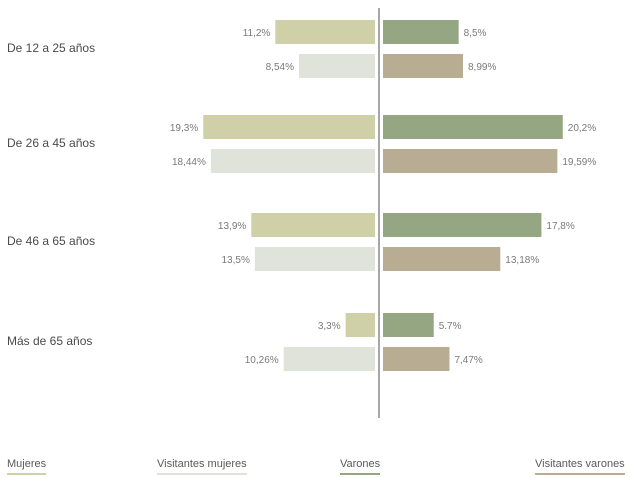 The image size is (641, 478). What do you see at coordinates (232, 226) in the screenshot?
I see `value-label-s0-c2: 13,9%` at bounding box center [232, 226].